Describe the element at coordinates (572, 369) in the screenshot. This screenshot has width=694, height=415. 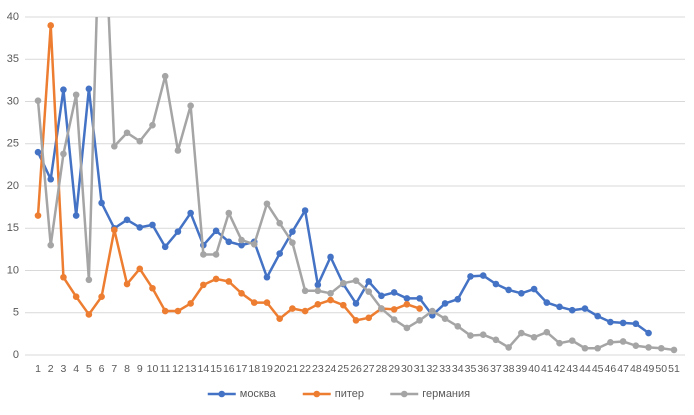
I see `x-tick-label: 43` at that location.